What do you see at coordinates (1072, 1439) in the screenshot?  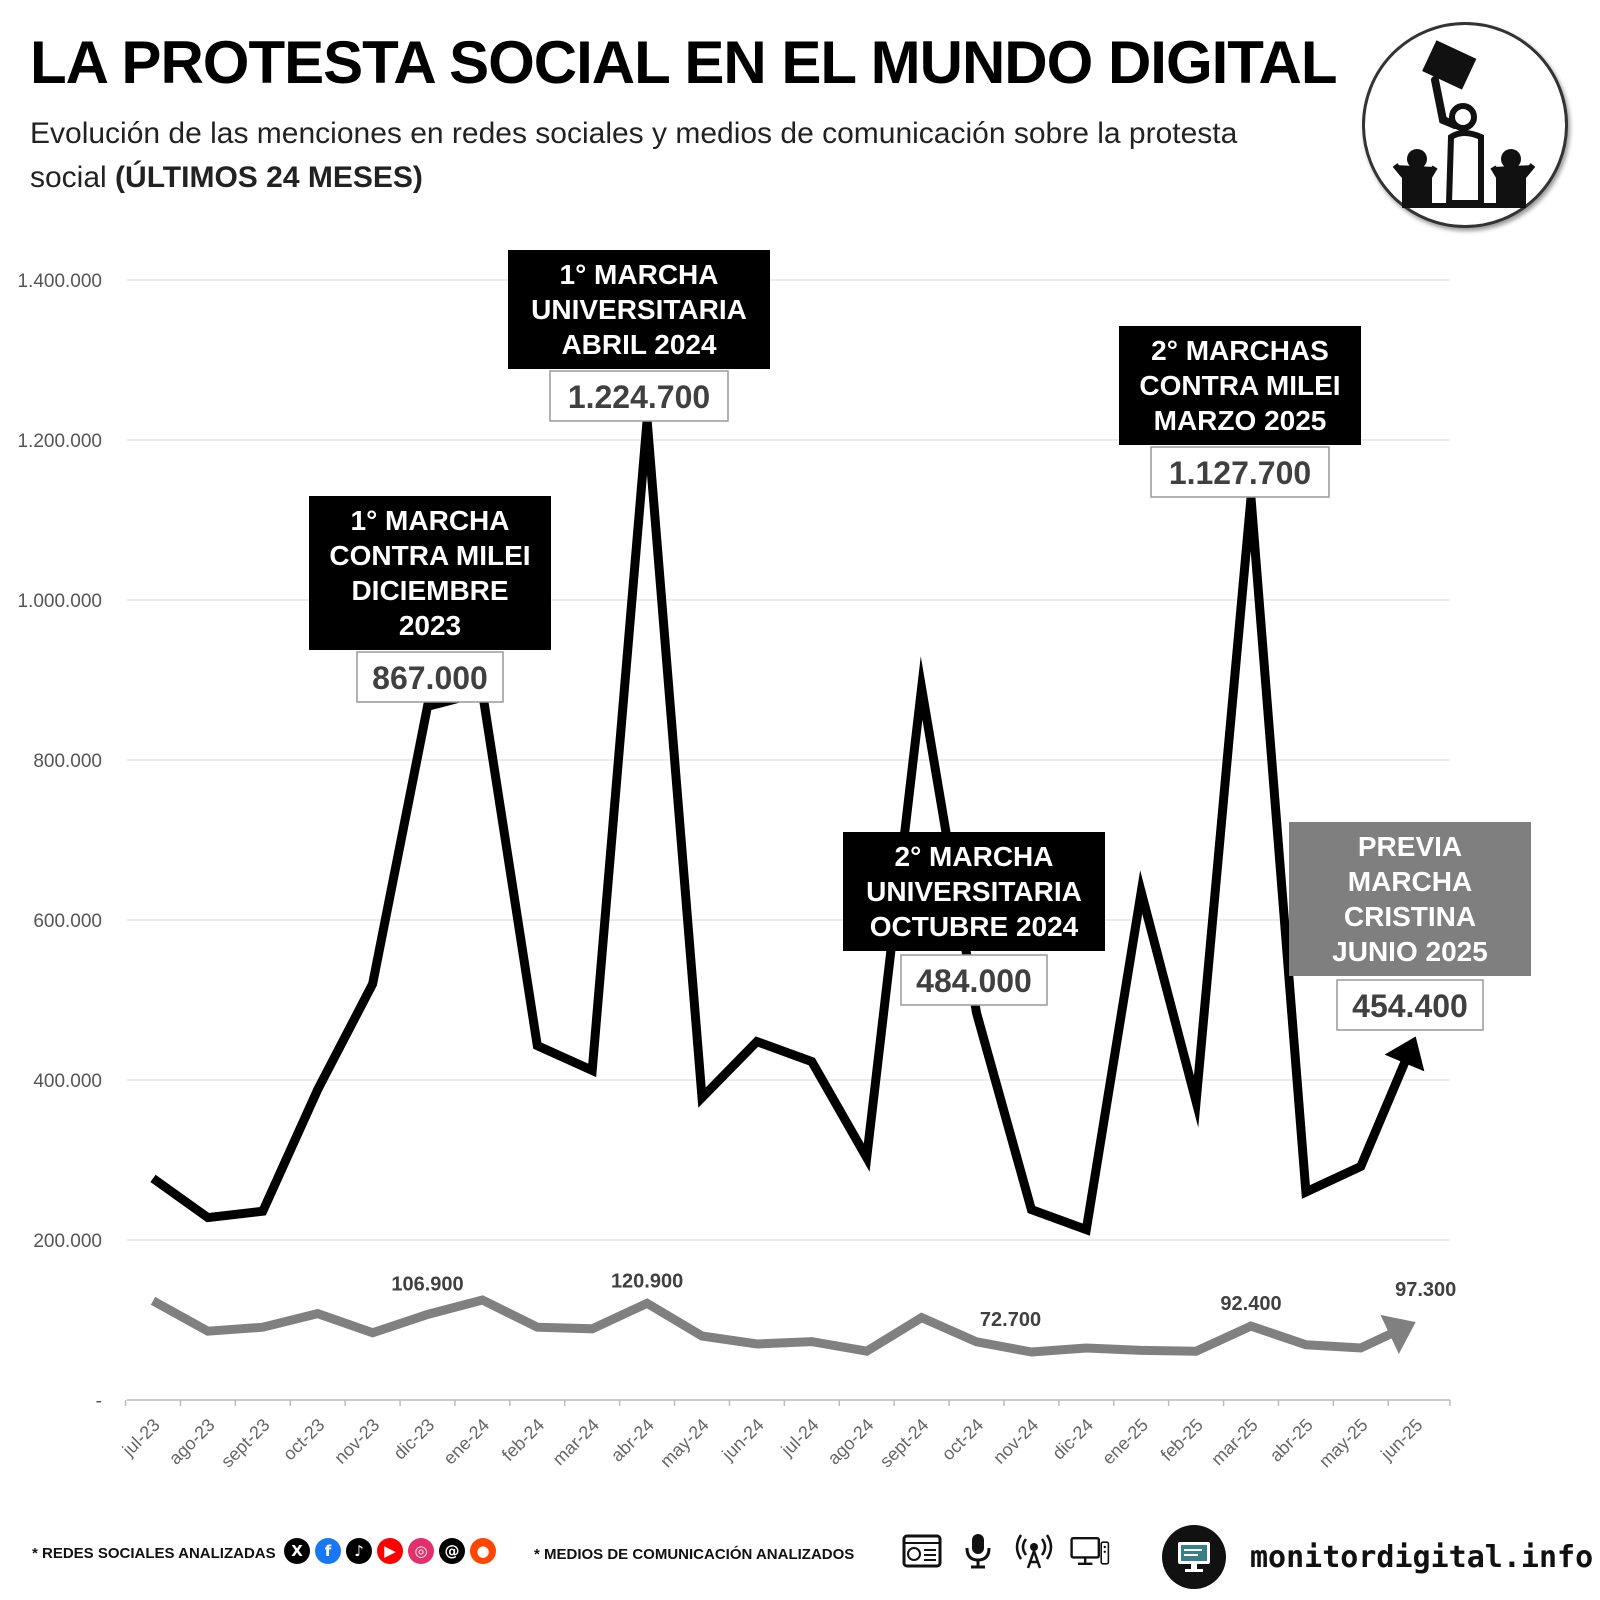 I see `x-tick-label: dic-24` at bounding box center [1072, 1439].